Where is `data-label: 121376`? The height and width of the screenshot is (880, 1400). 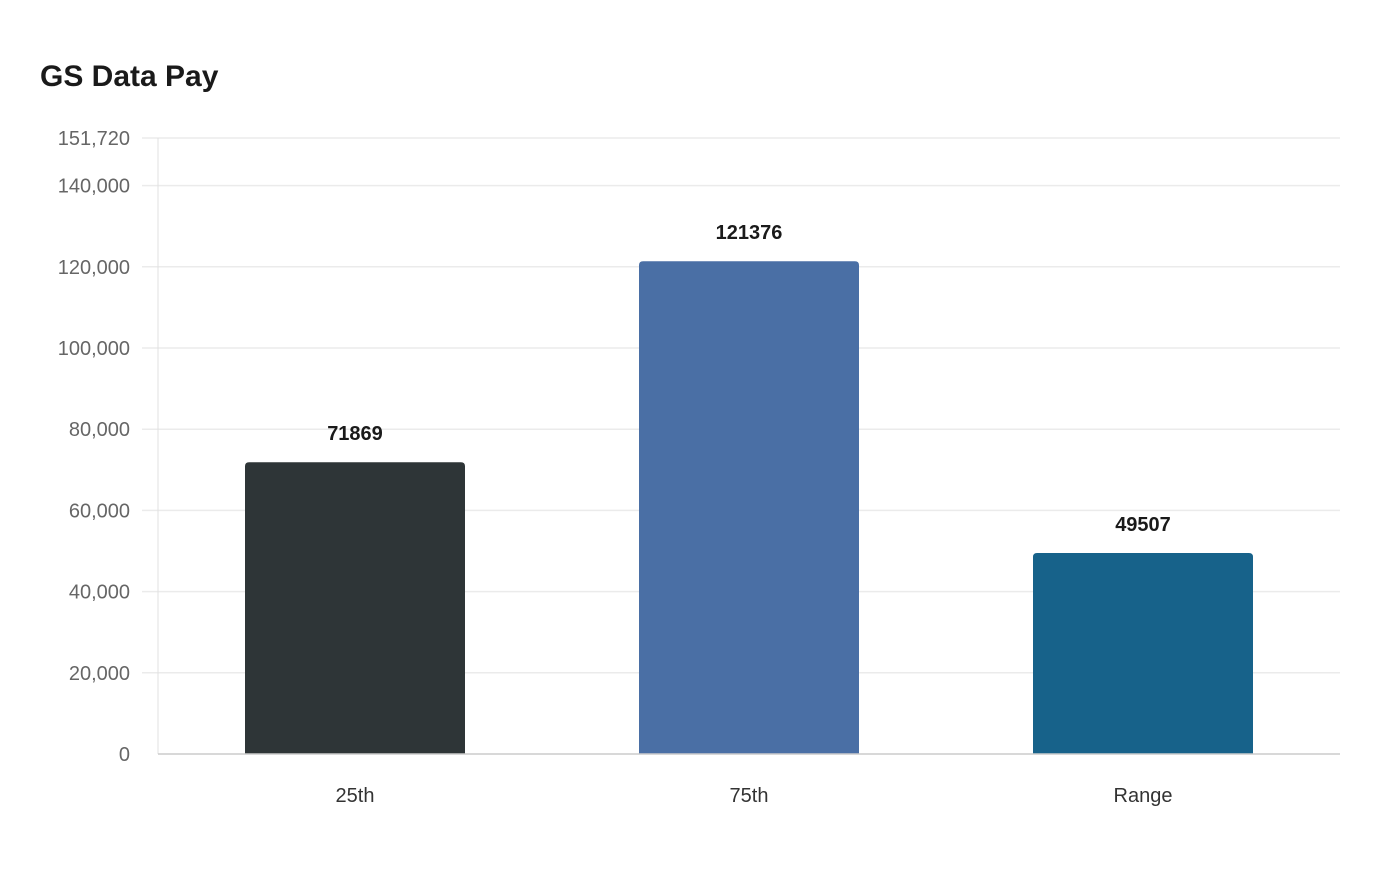 data-label: 121376 is located at coordinates (749, 233).